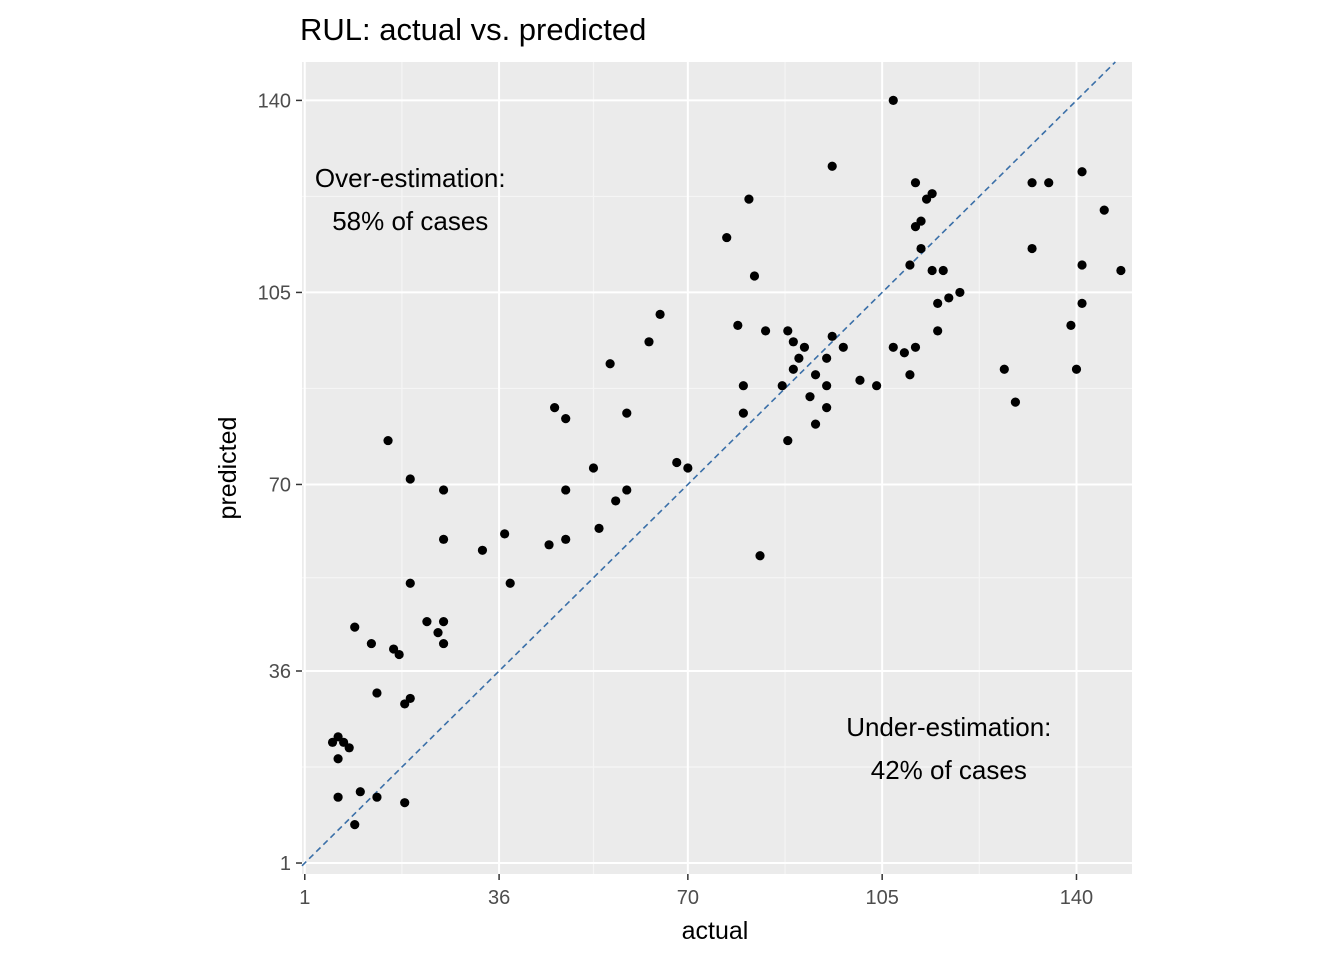 The height and width of the screenshot is (960, 1344). What do you see at coordinates (228, 468) in the screenshot?
I see `y-axis-title: predicted` at bounding box center [228, 468].